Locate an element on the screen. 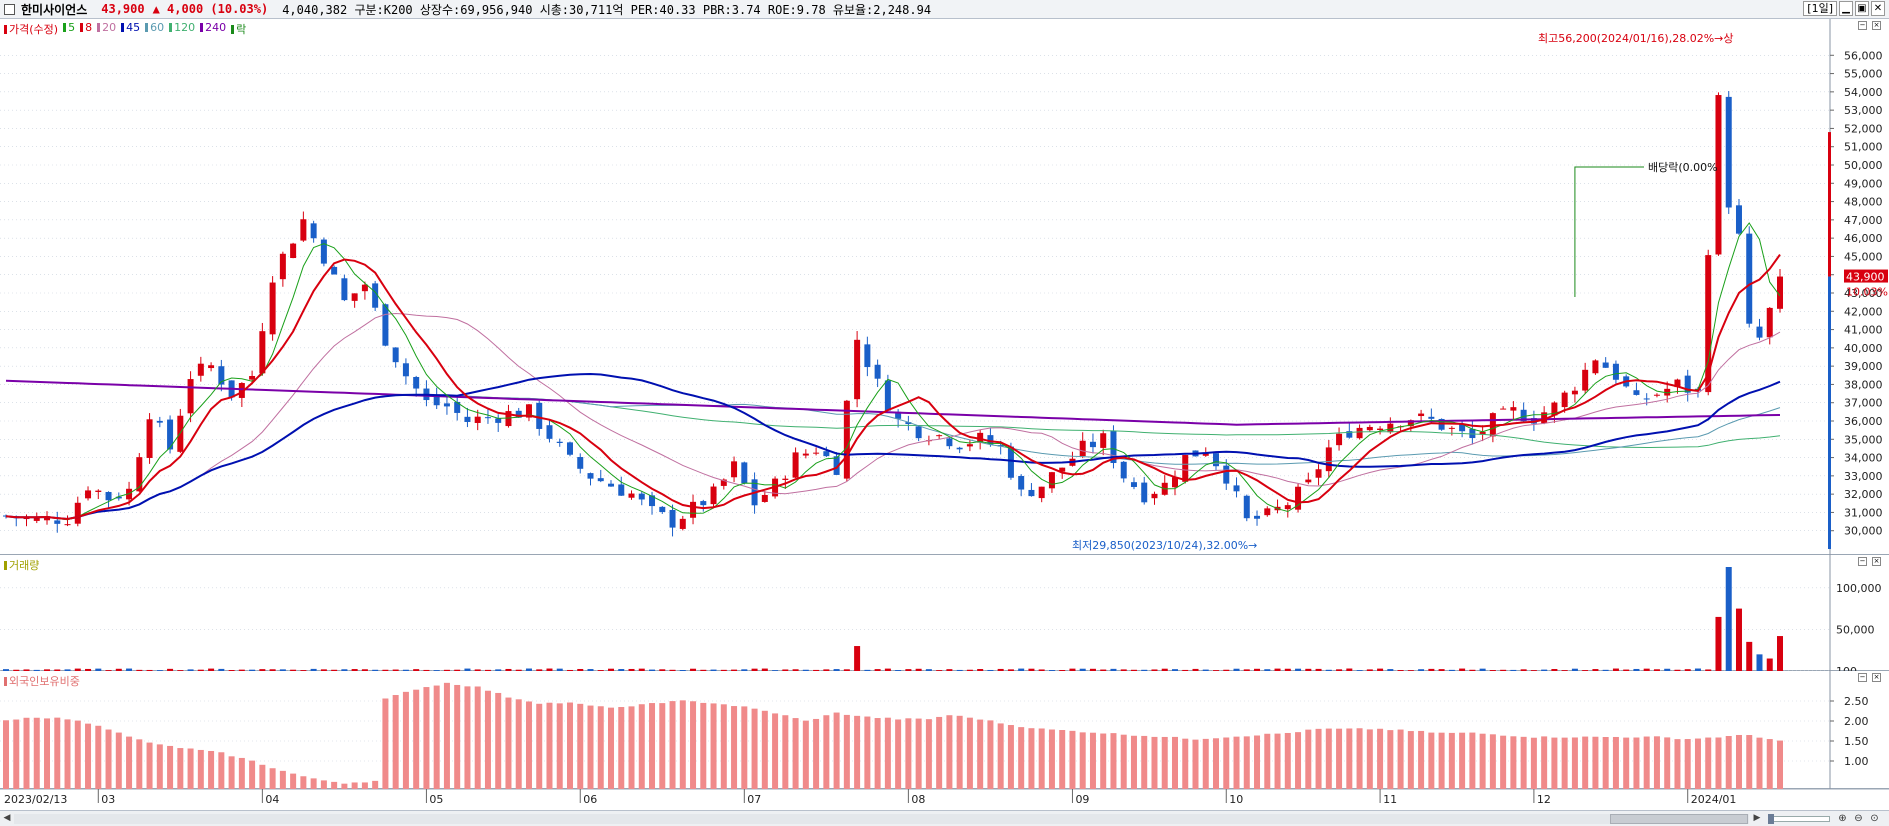 The height and width of the screenshot is (826, 1889). legend-item: 8 is located at coordinates (86, 29).